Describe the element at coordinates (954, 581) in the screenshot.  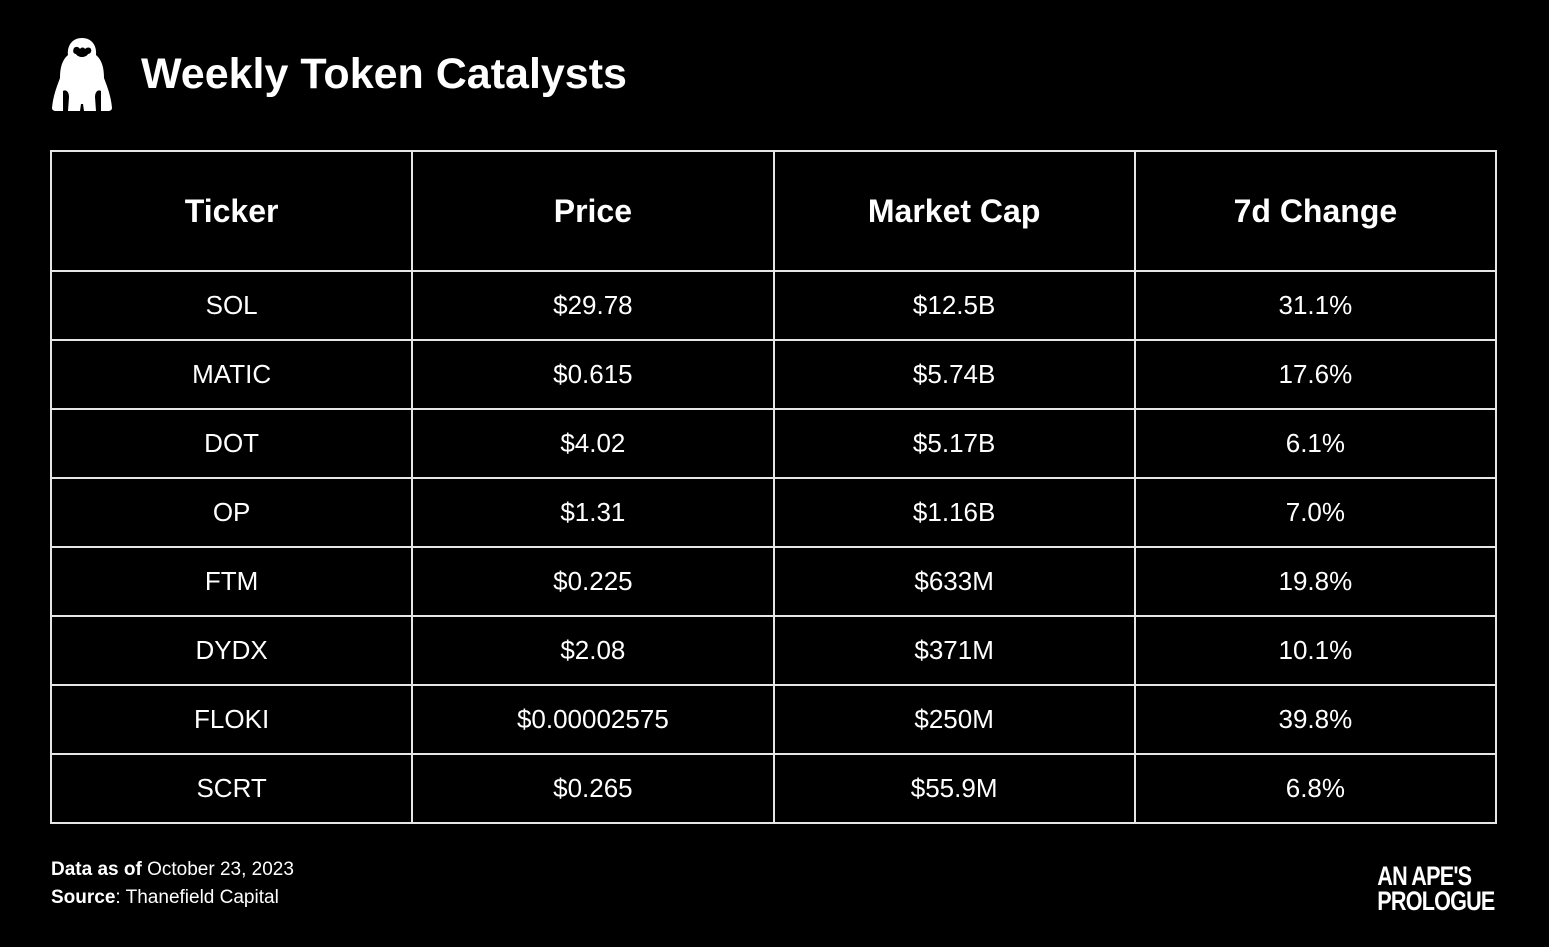
I see `market-cap-cell: $633M` at that location.